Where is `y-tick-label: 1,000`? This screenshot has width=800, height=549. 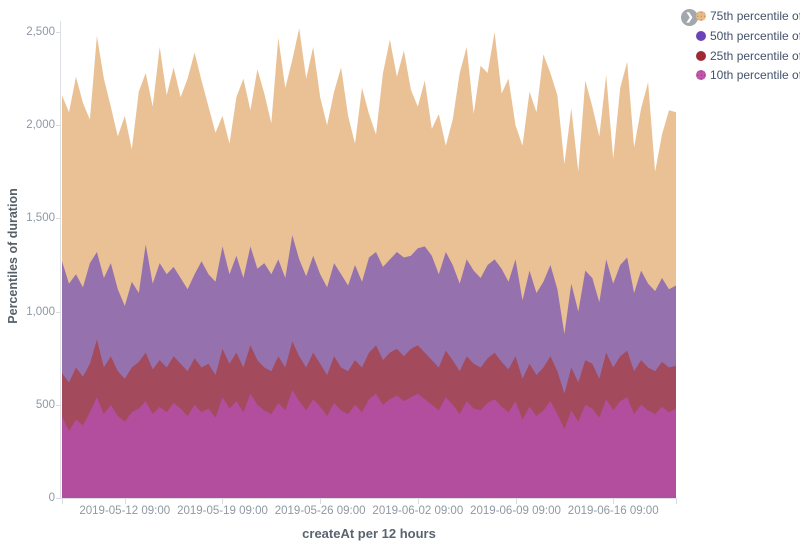
y-tick-label: 1,000 is located at coordinates (40, 311).